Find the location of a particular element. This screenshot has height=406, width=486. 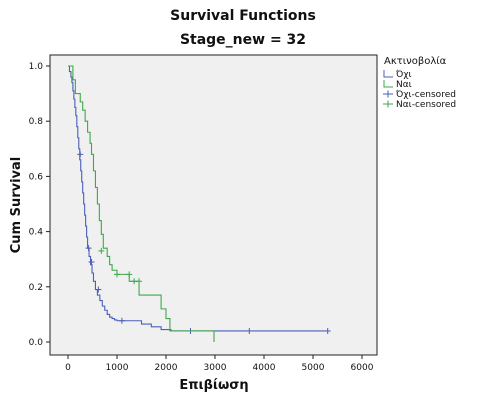

x-axis-label: Επιβίωση is located at coordinates (213, 385).